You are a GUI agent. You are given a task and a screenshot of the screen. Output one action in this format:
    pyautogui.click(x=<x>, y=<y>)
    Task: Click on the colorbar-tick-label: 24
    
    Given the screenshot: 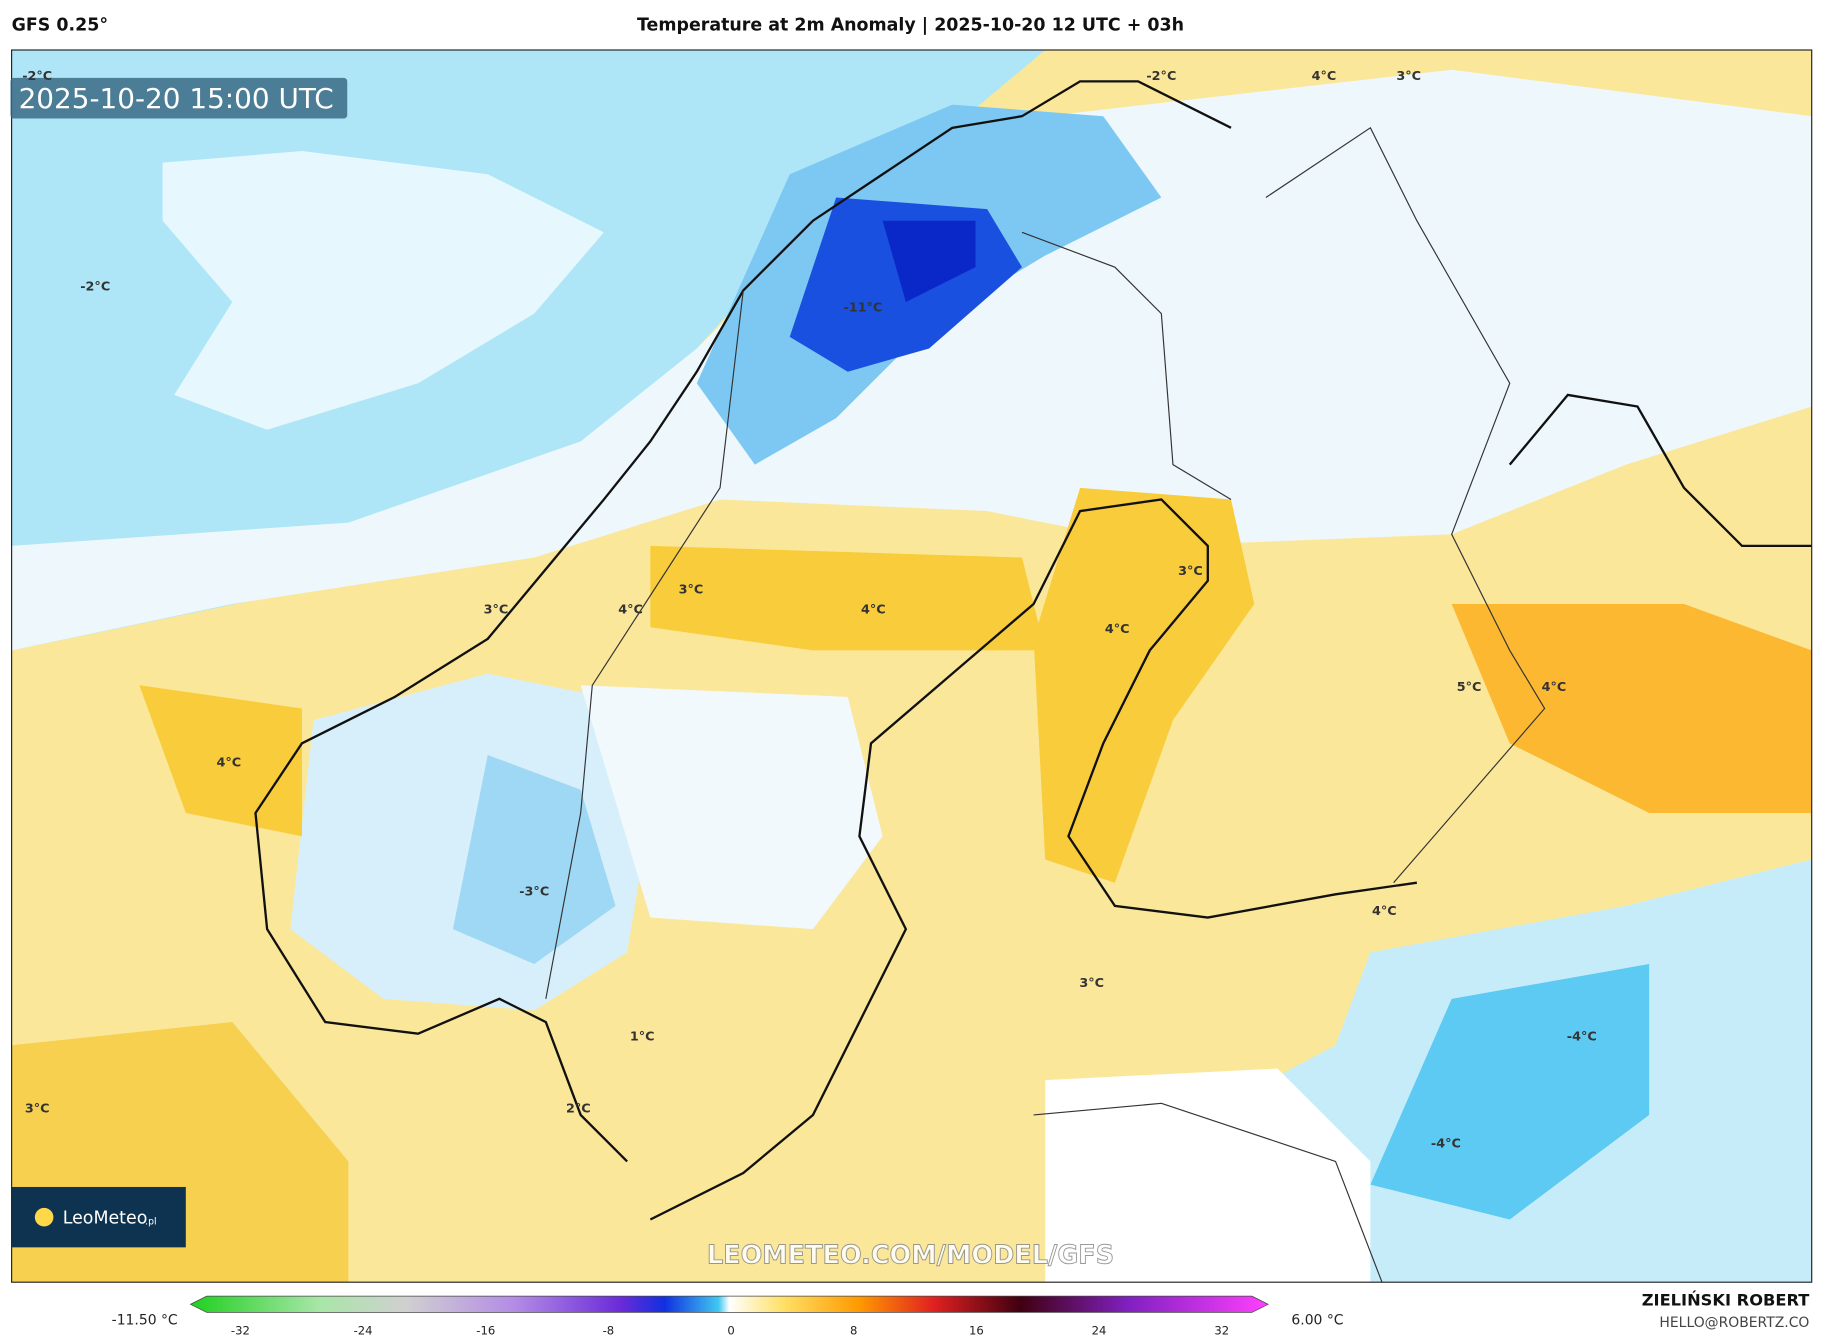 What is the action you would take?
    pyautogui.click(x=1099, y=1330)
    